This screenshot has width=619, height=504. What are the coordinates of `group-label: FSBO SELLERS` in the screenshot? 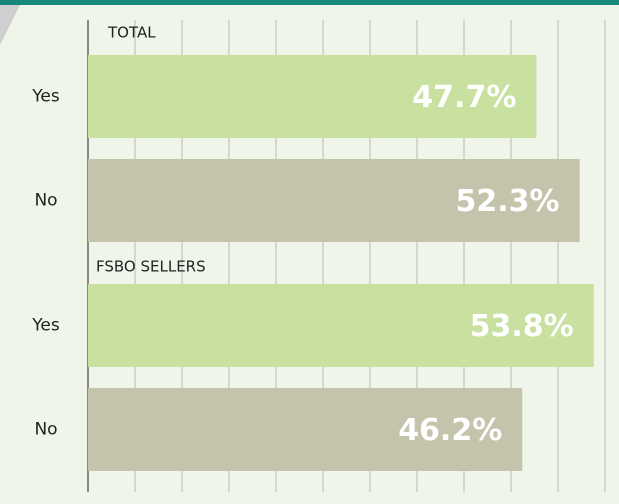 It's located at (151, 267).